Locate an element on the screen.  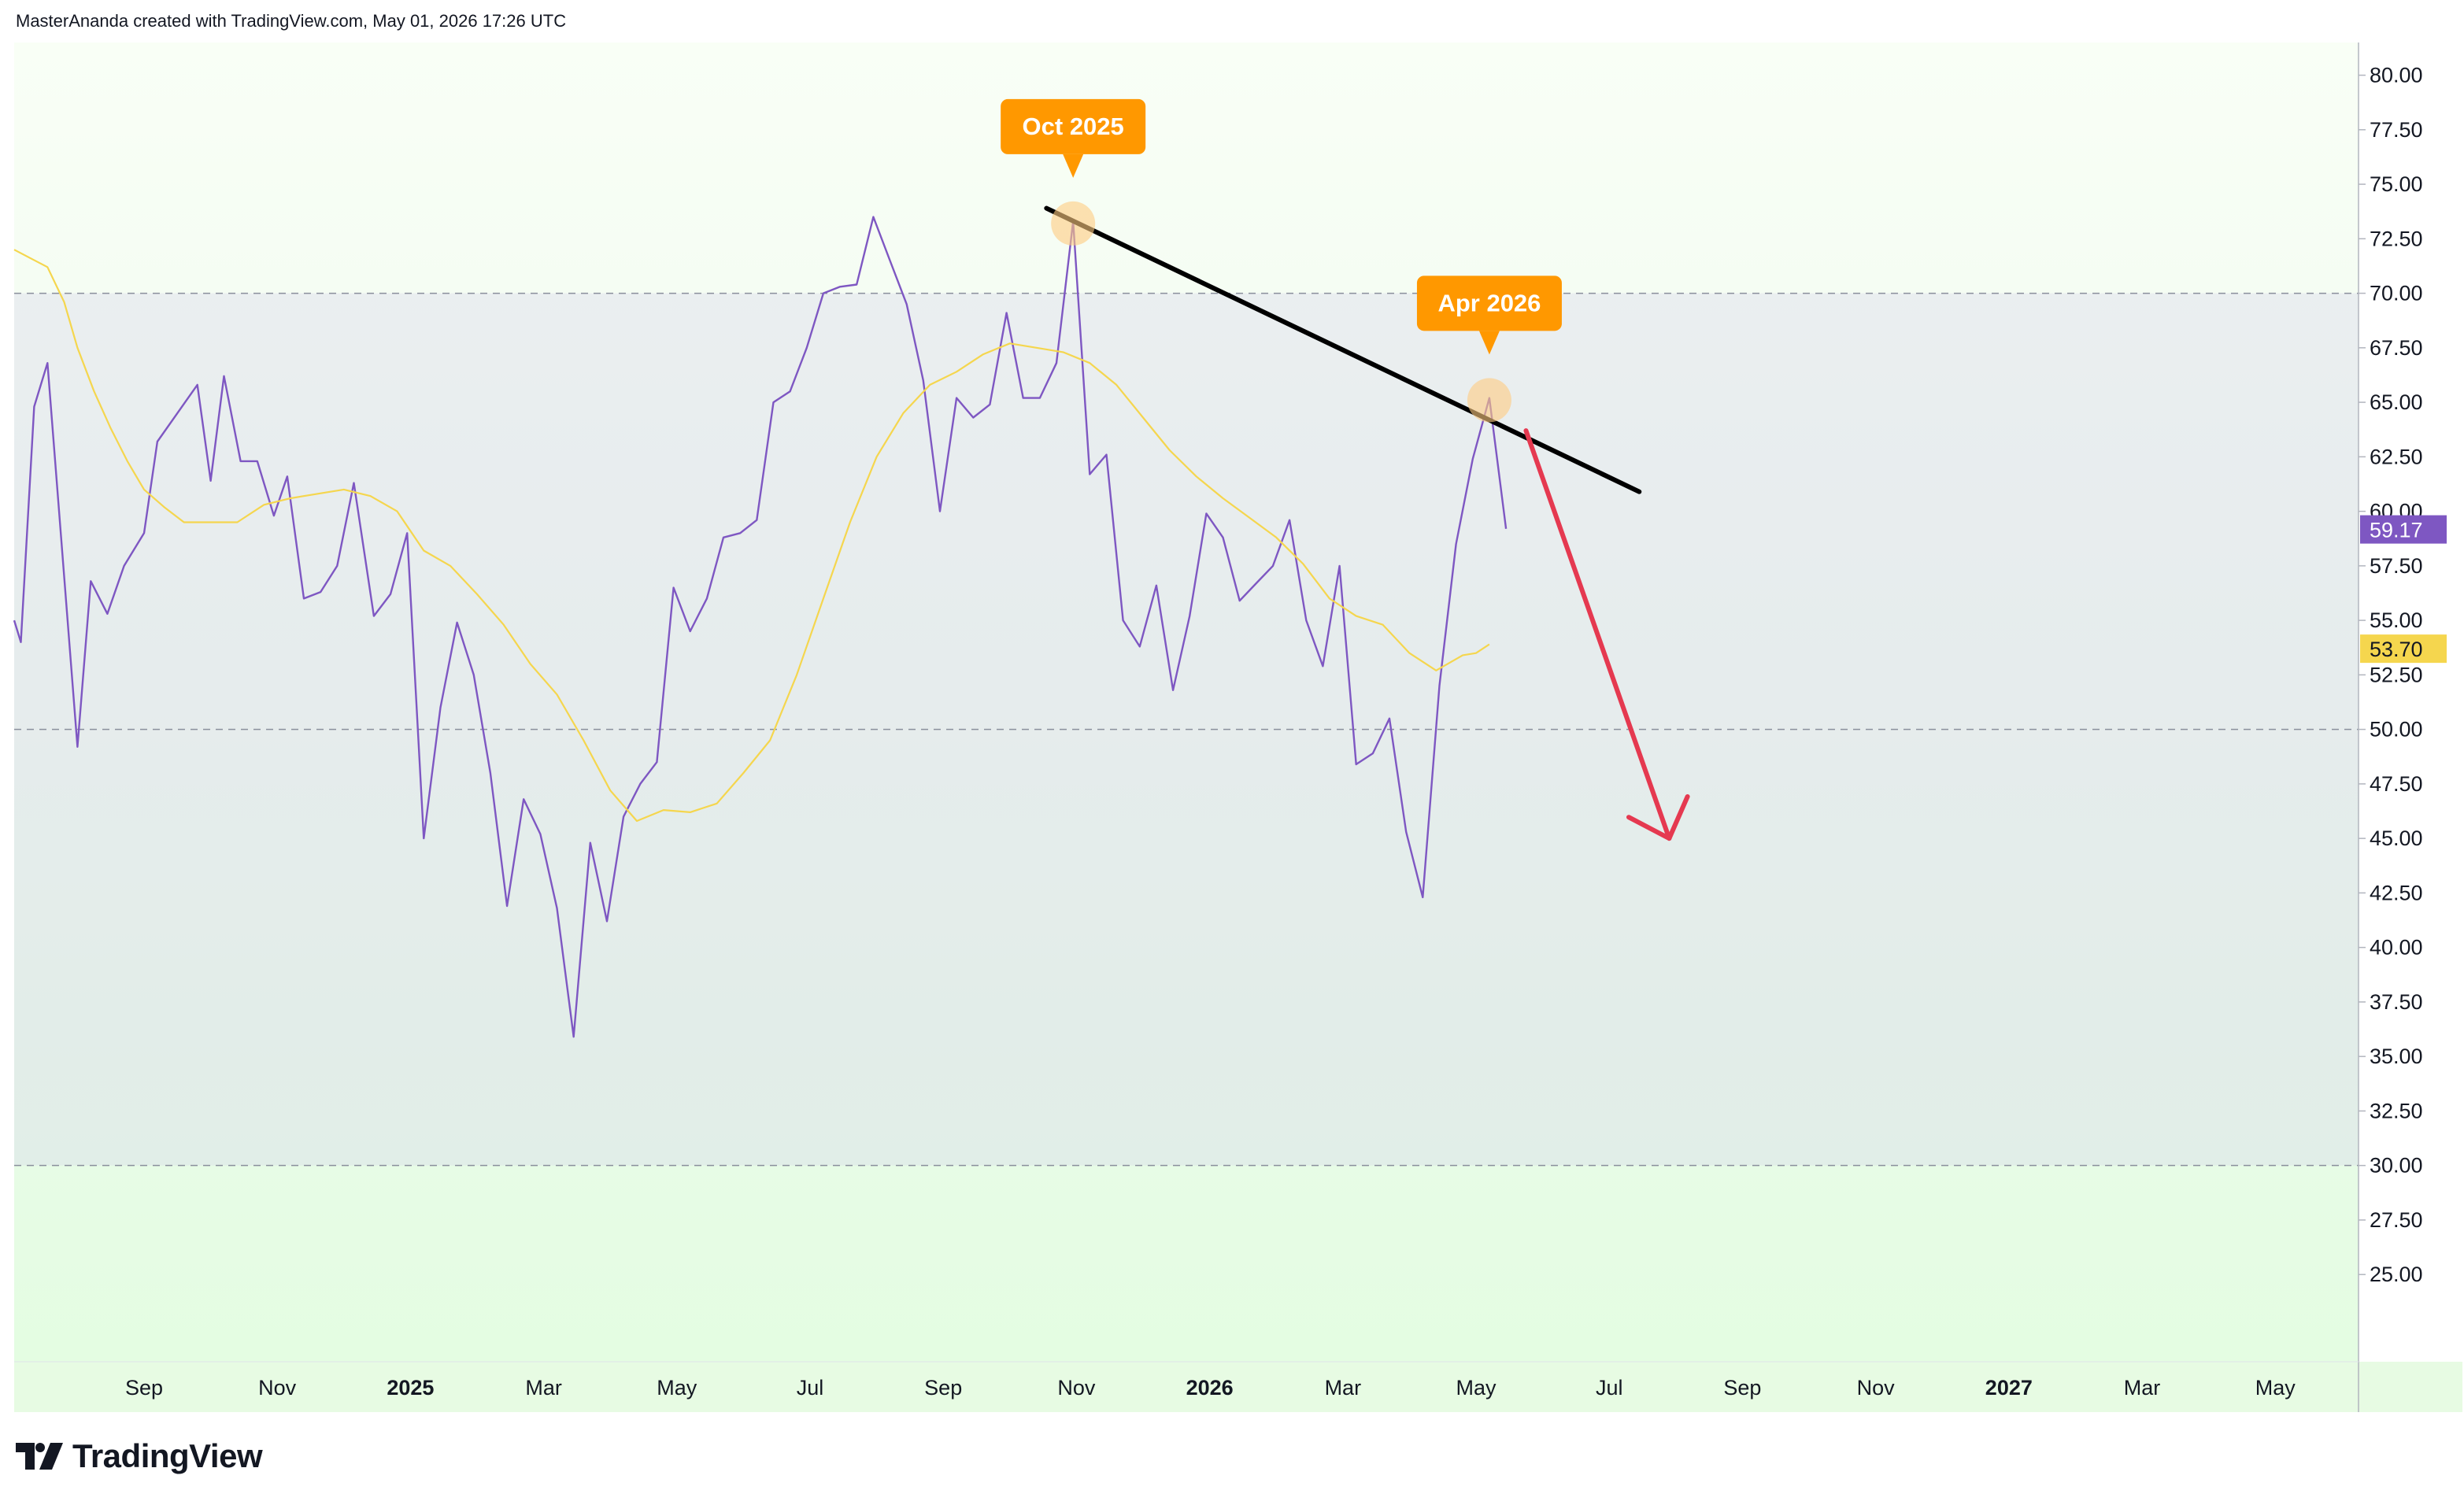
callout-label: Oct 2025 is located at coordinates (1073, 126).